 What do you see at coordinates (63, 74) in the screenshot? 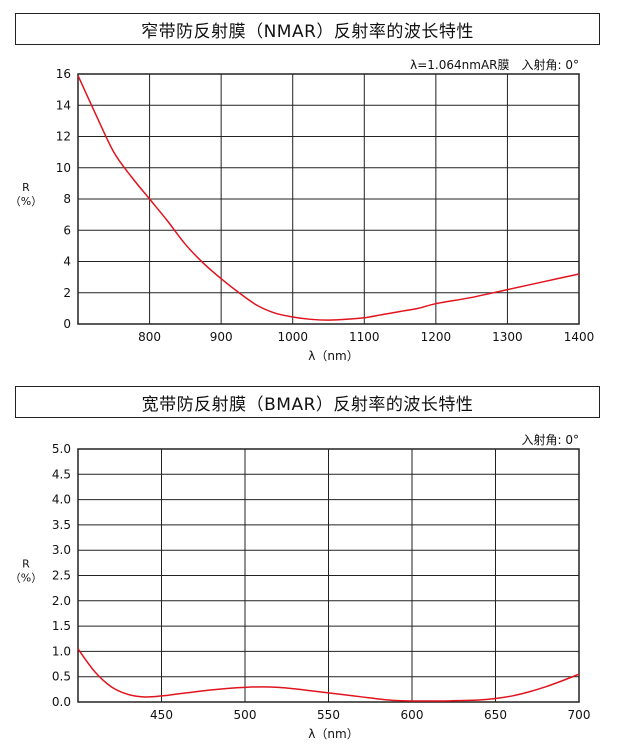
I see `y-tick-label: 16` at bounding box center [63, 74].